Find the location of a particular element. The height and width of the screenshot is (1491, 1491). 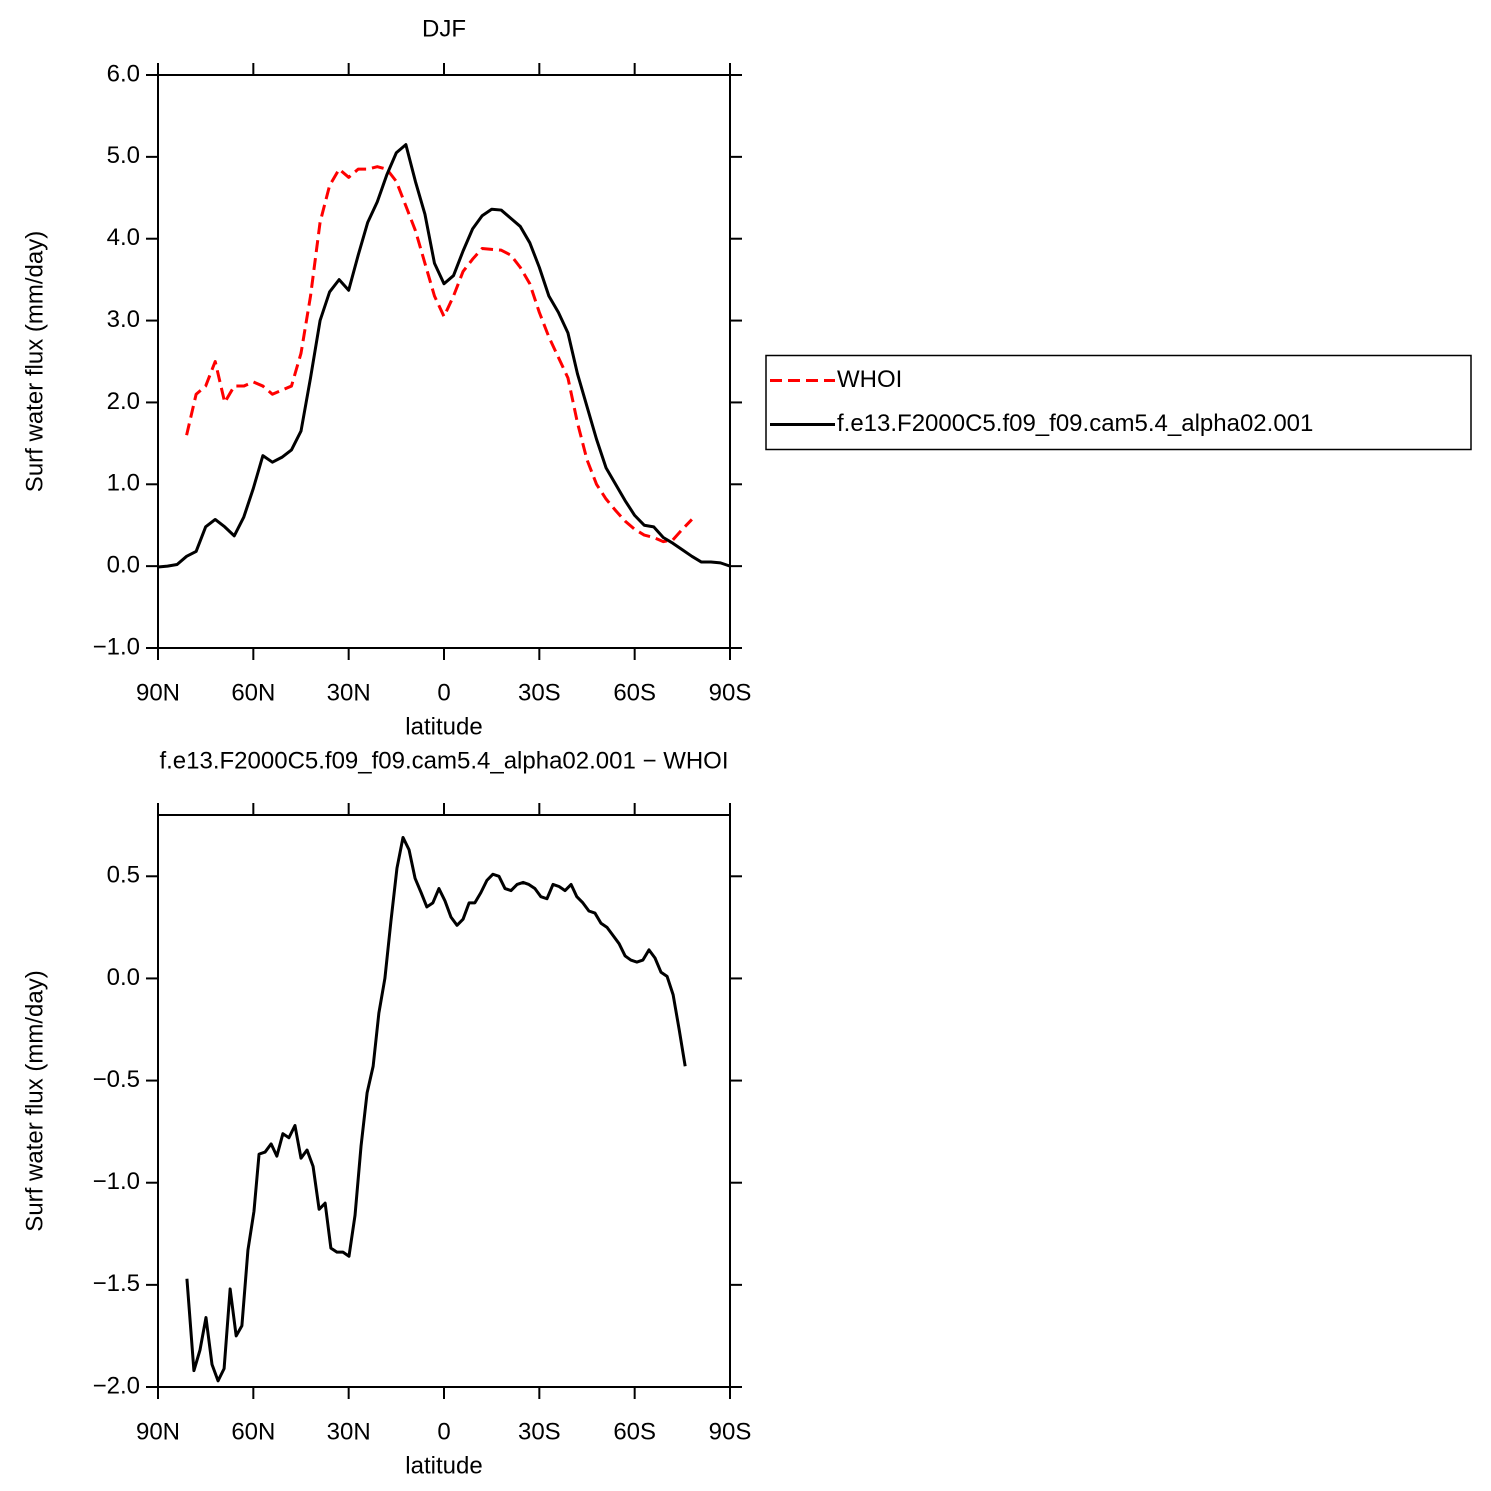

legend-label: f.e13.F2000C5.f09_f09.cam5.4_alpha02.001 is located at coordinates (1075, 423).